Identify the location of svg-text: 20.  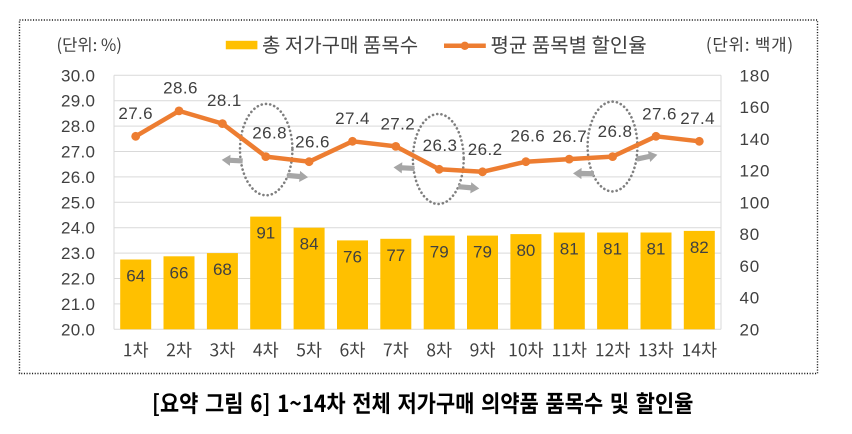
(750, 329).